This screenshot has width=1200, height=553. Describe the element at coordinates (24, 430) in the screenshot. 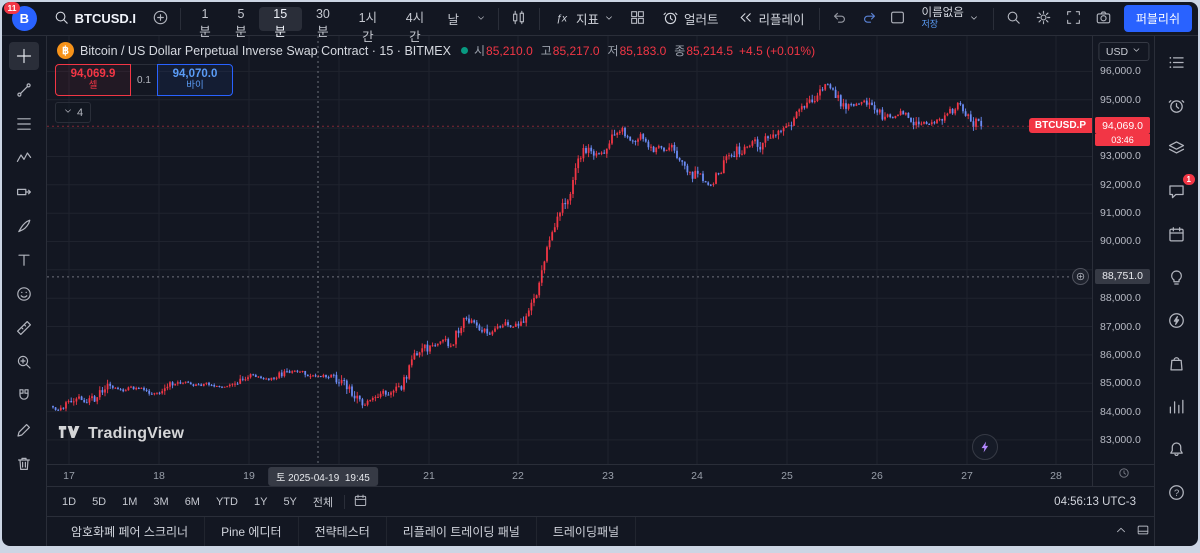

I see `tool-pencil` at that location.